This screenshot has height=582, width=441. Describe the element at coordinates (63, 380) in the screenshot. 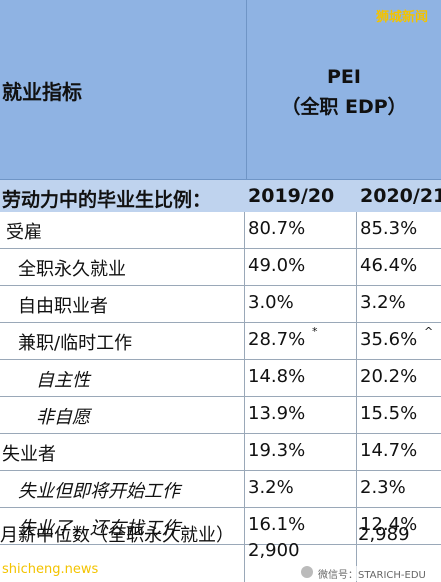

I see `row-label: 自主性` at that location.